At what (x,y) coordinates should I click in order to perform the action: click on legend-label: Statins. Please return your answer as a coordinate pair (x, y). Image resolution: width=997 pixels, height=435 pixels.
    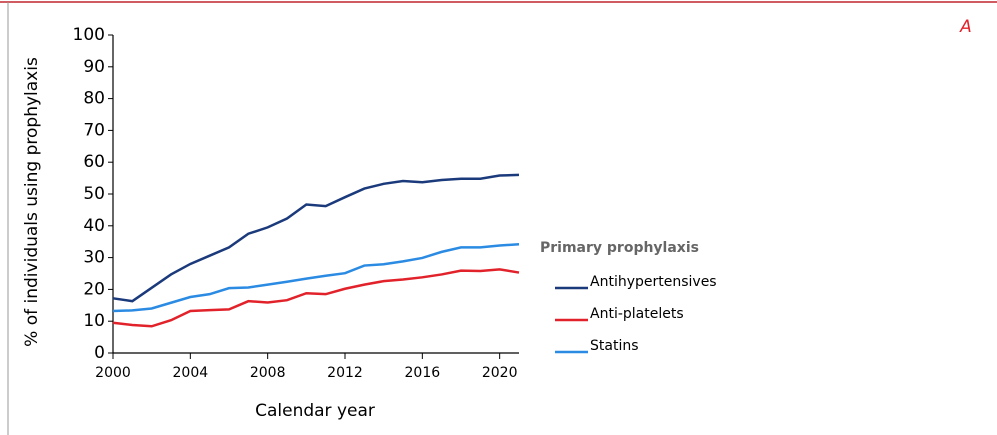
    Looking at the image, I should click on (614, 346).